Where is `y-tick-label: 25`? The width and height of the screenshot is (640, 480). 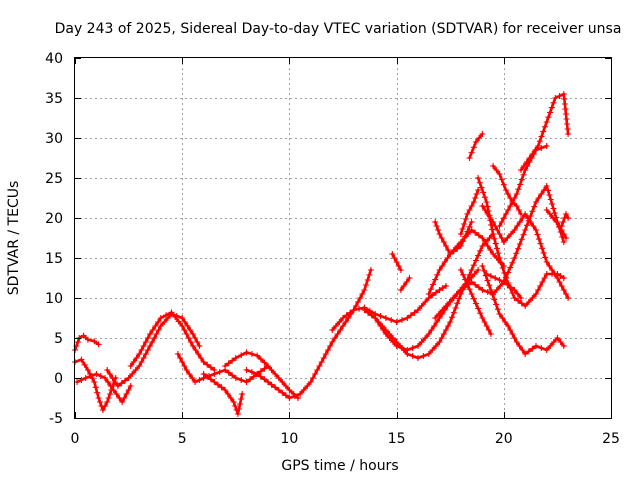 y-tick-label: 25 is located at coordinates (54, 179).